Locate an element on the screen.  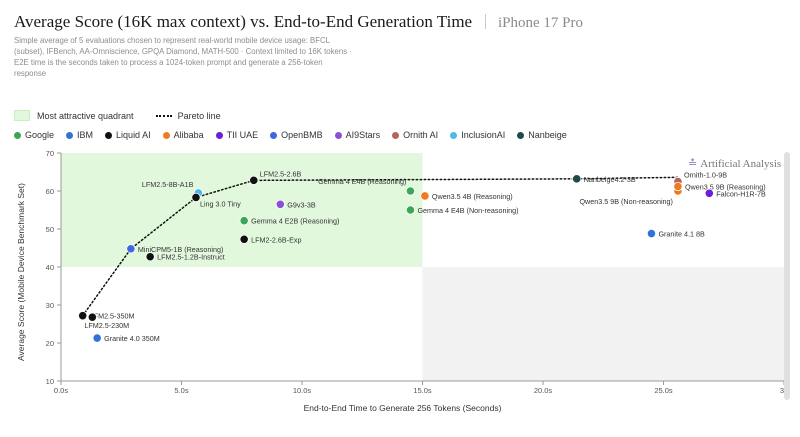
legend-item-tii-uae: TII UAE is located at coordinates (237, 135).